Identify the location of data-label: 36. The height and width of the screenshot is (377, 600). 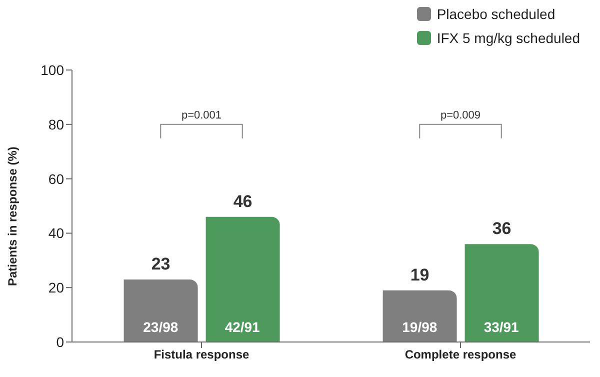
(502, 228).